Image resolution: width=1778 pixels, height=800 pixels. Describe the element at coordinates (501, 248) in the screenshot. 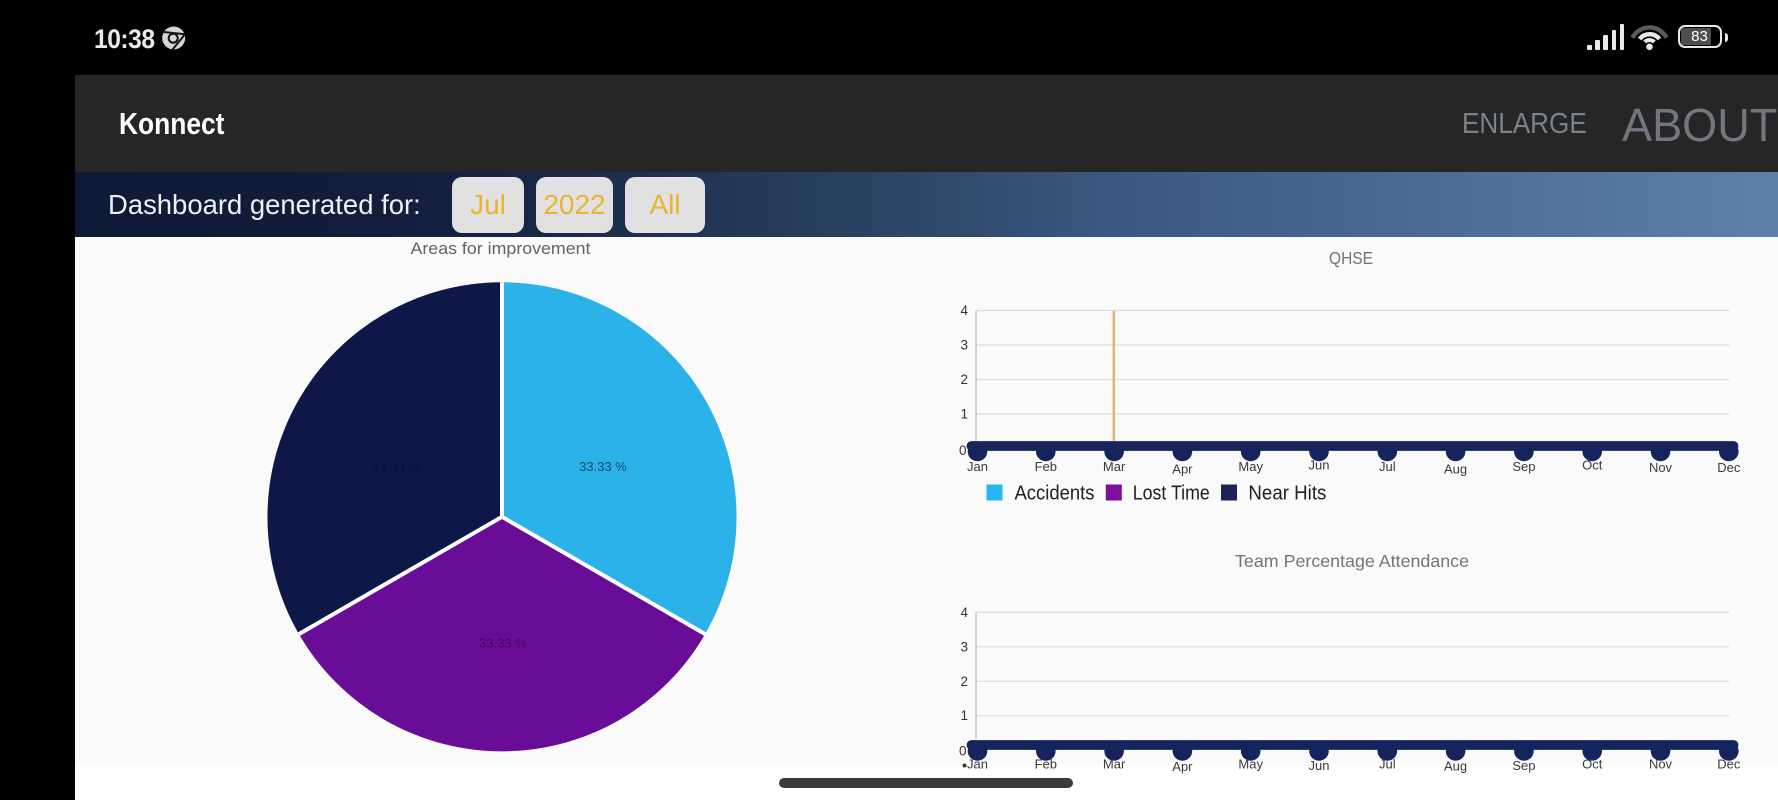

I see `svg-text: Areas for improvement` at that location.